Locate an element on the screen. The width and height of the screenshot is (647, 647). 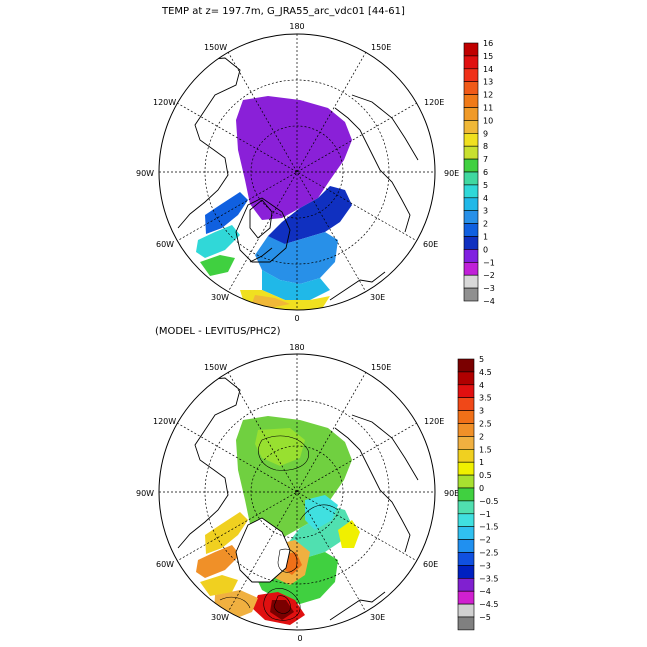
colorbar-tick-label: 12 is located at coordinates (488, 95).